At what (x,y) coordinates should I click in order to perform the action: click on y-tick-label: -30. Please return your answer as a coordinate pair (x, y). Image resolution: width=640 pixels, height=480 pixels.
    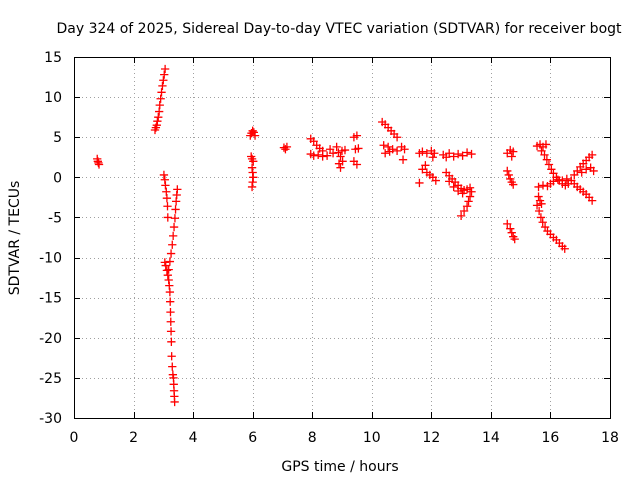
    Looking at the image, I should click on (50, 419).